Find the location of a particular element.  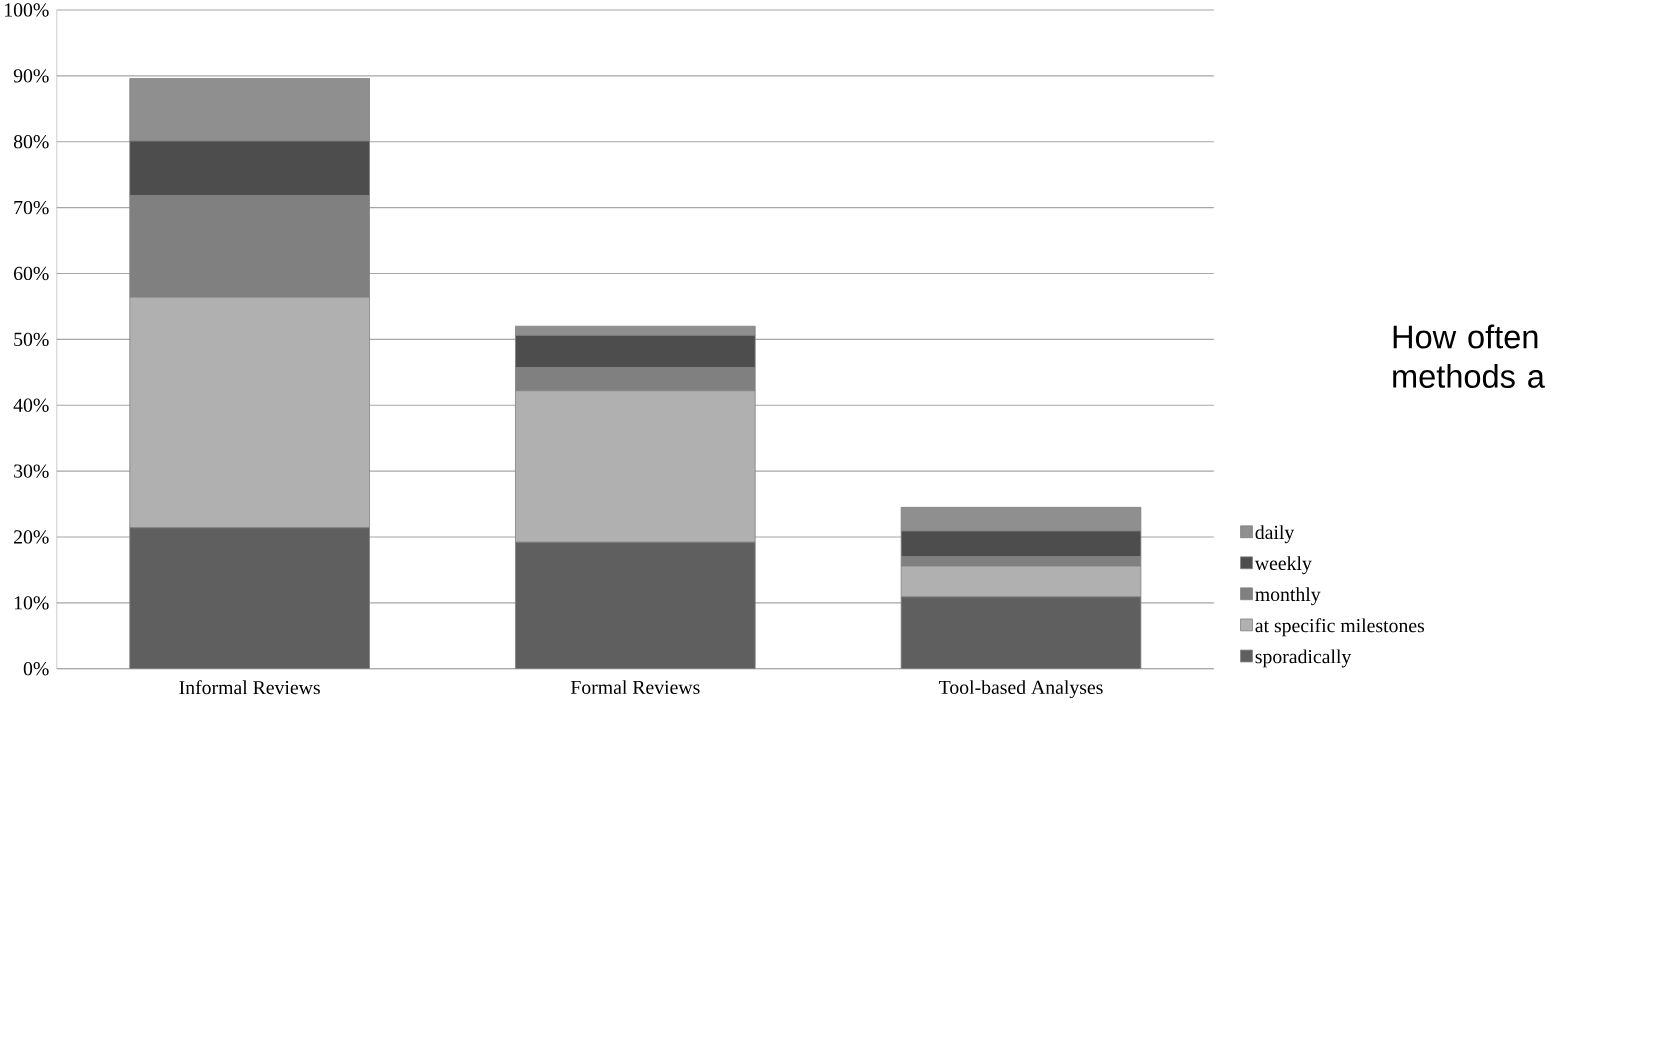

y-tick-label: 40% is located at coordinates (31, 405).